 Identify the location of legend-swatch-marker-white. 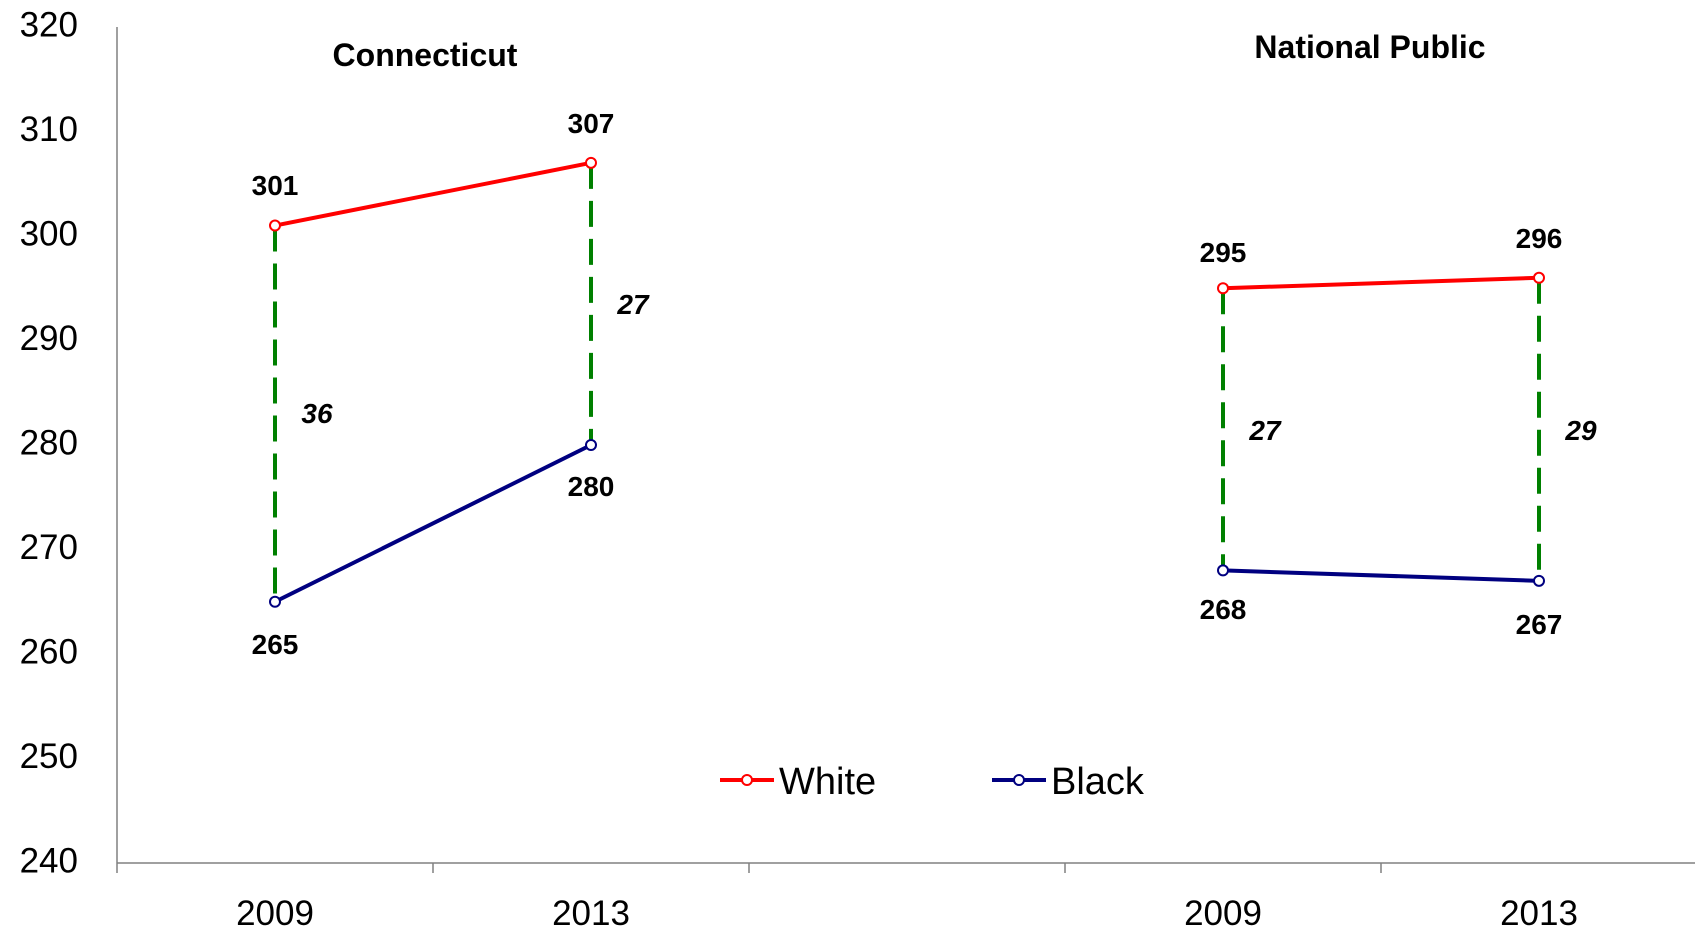
(747, 780).